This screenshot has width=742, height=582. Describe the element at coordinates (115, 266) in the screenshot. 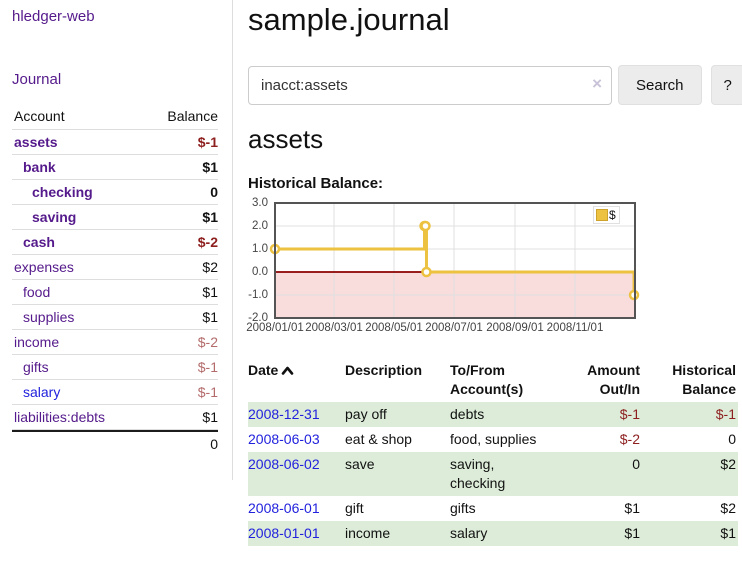

I see `account-row: expenses $2` at that location.